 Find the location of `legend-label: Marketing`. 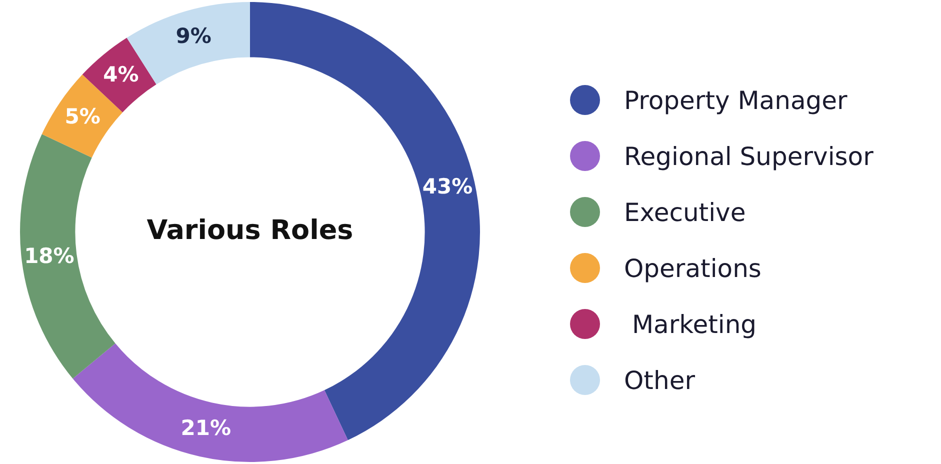

legend-label: Marketing is located at coordinates (693, 324).